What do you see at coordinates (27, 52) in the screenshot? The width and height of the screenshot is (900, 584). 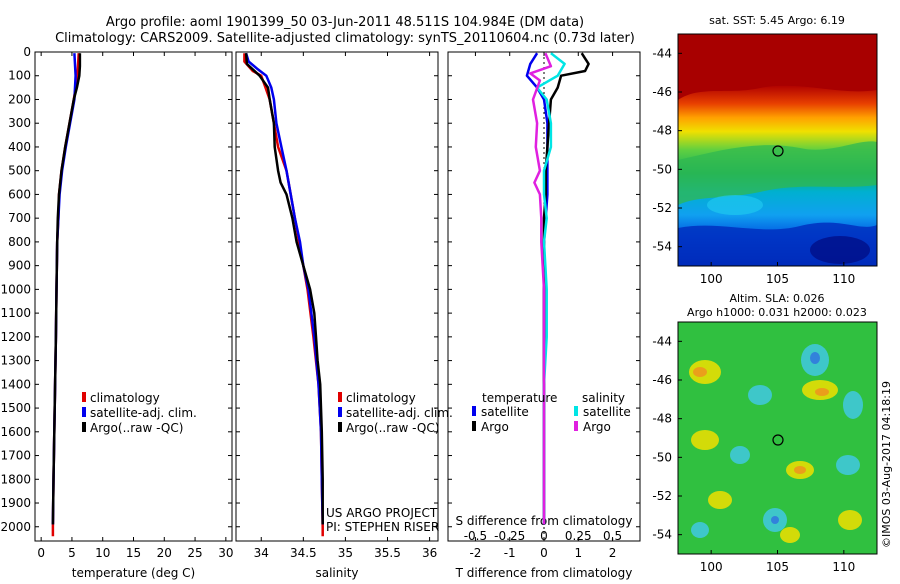 I see `depth-tick-label: 0` at bounding box center [27, 52].